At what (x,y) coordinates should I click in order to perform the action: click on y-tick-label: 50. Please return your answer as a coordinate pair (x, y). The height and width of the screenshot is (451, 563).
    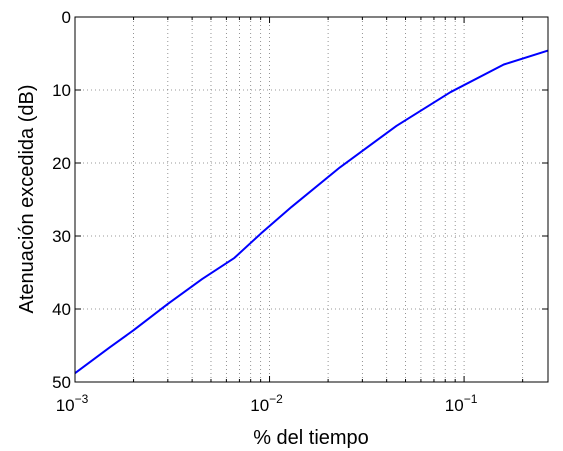
    Looking at the image, I should click on (61, 382).